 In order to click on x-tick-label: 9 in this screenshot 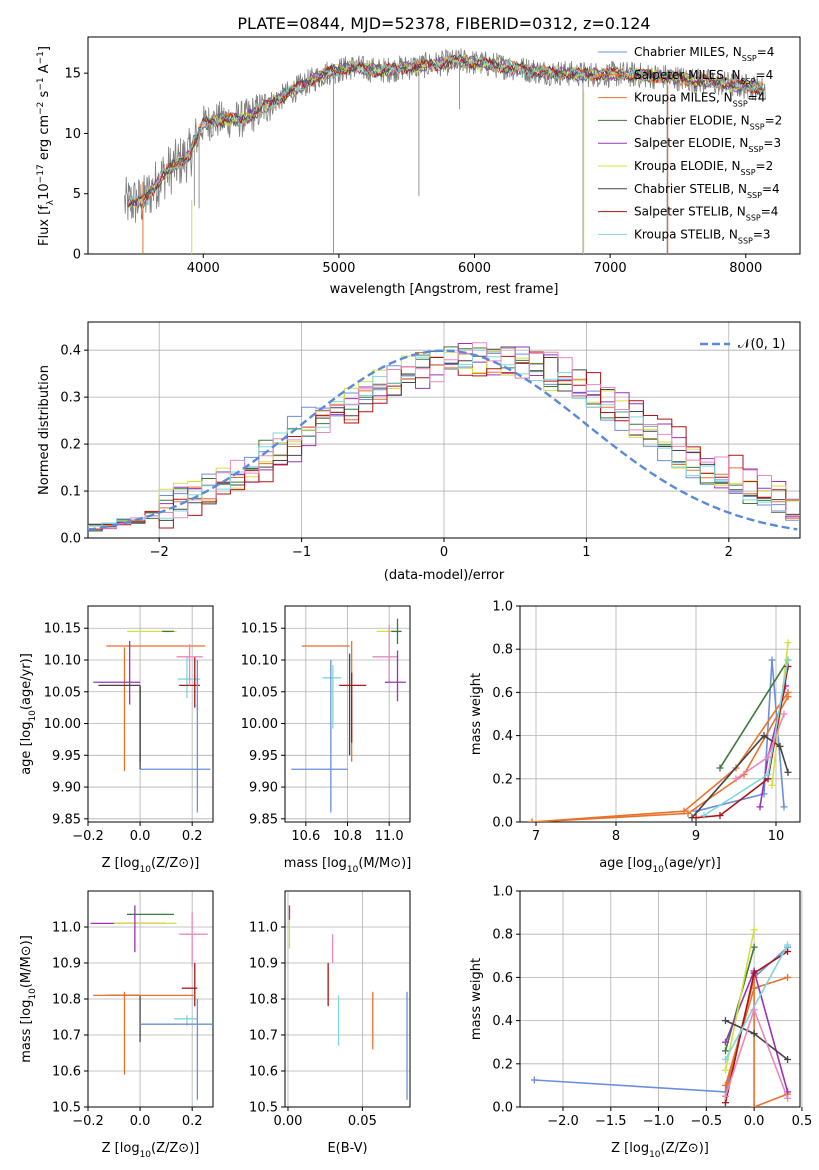, I will do `click(696, 836)`.